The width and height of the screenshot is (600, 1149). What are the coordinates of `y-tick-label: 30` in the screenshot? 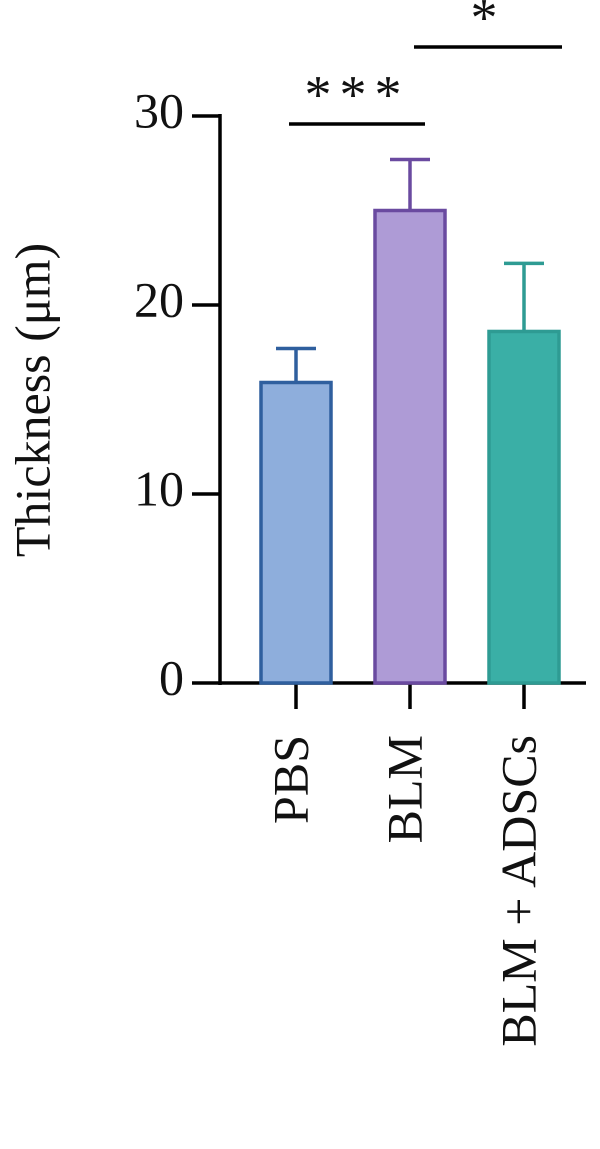 It's located at (159, 110).